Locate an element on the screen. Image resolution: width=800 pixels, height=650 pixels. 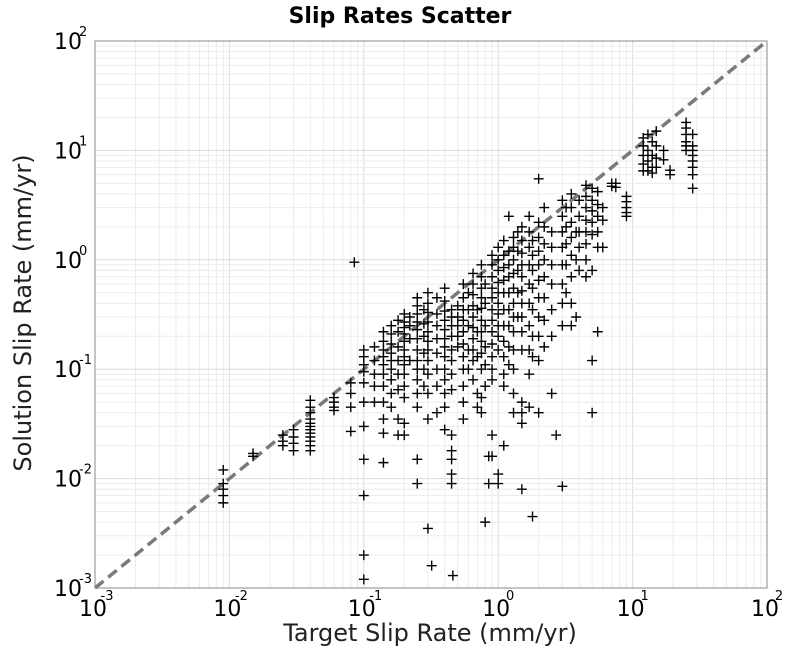
y-axis-label: Solution Slip Rate (mm/yr) is located at coordinates (23, 312).